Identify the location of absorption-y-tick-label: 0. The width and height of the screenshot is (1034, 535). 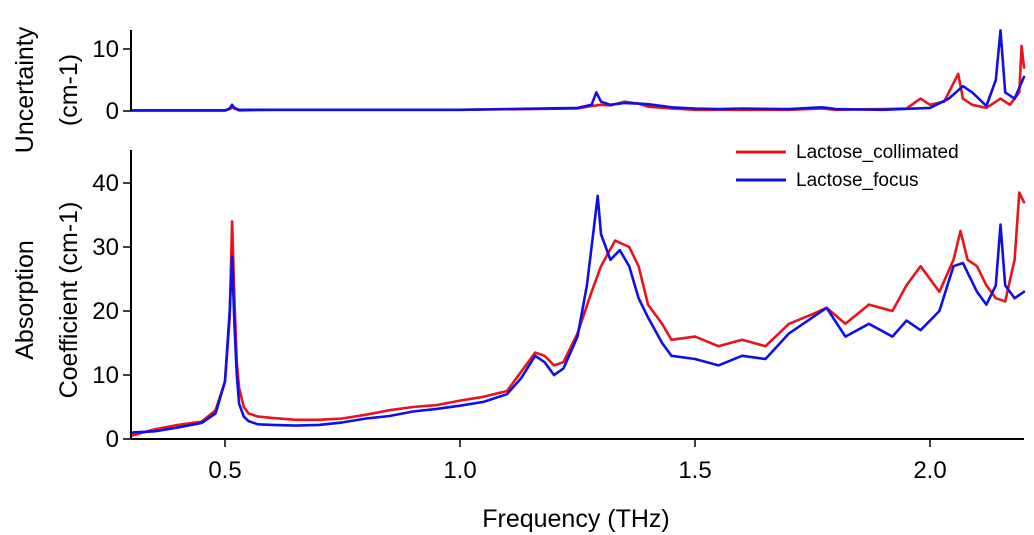
(112, 439).